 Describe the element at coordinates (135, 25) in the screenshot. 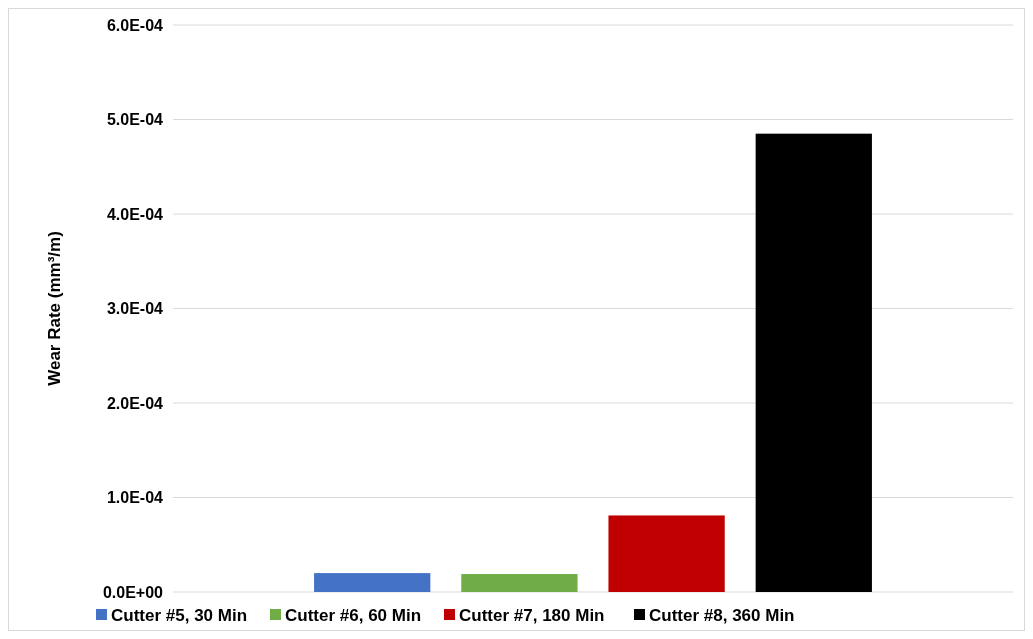

I see `y-tick-label: 6.0E-04` at that location.